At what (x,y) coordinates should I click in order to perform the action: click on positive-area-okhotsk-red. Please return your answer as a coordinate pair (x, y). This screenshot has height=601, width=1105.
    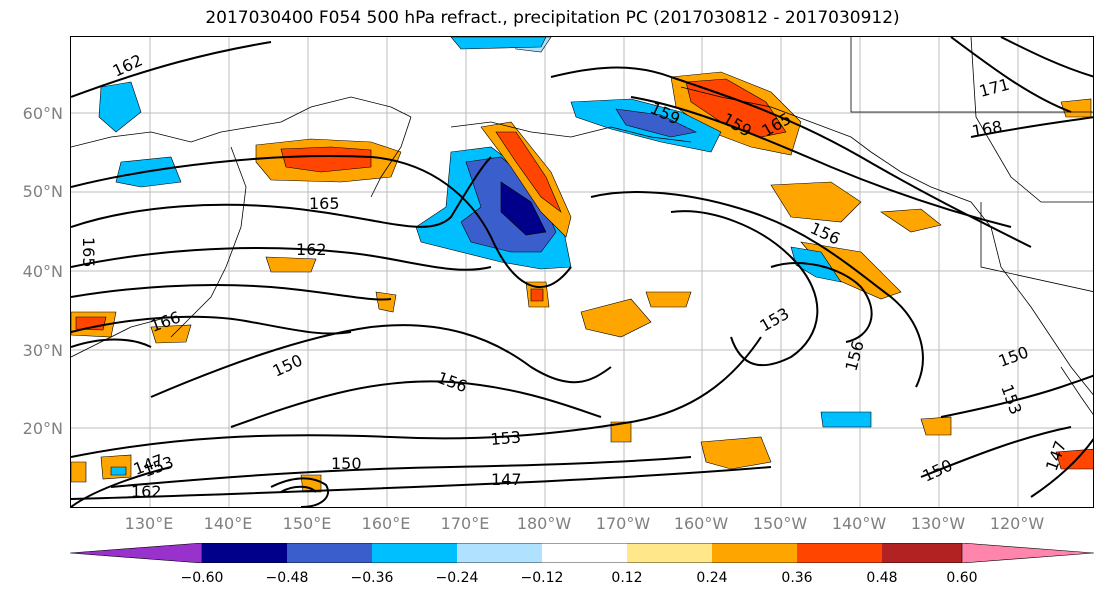
    Looking at the image, I should click on (326, 159).